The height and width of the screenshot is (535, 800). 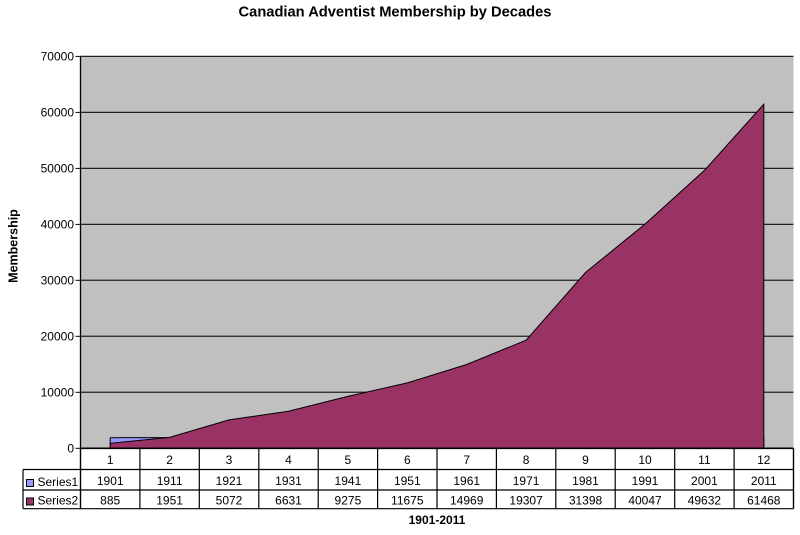 I want to click on svg-text: 1921, so click(x=229, y=481).